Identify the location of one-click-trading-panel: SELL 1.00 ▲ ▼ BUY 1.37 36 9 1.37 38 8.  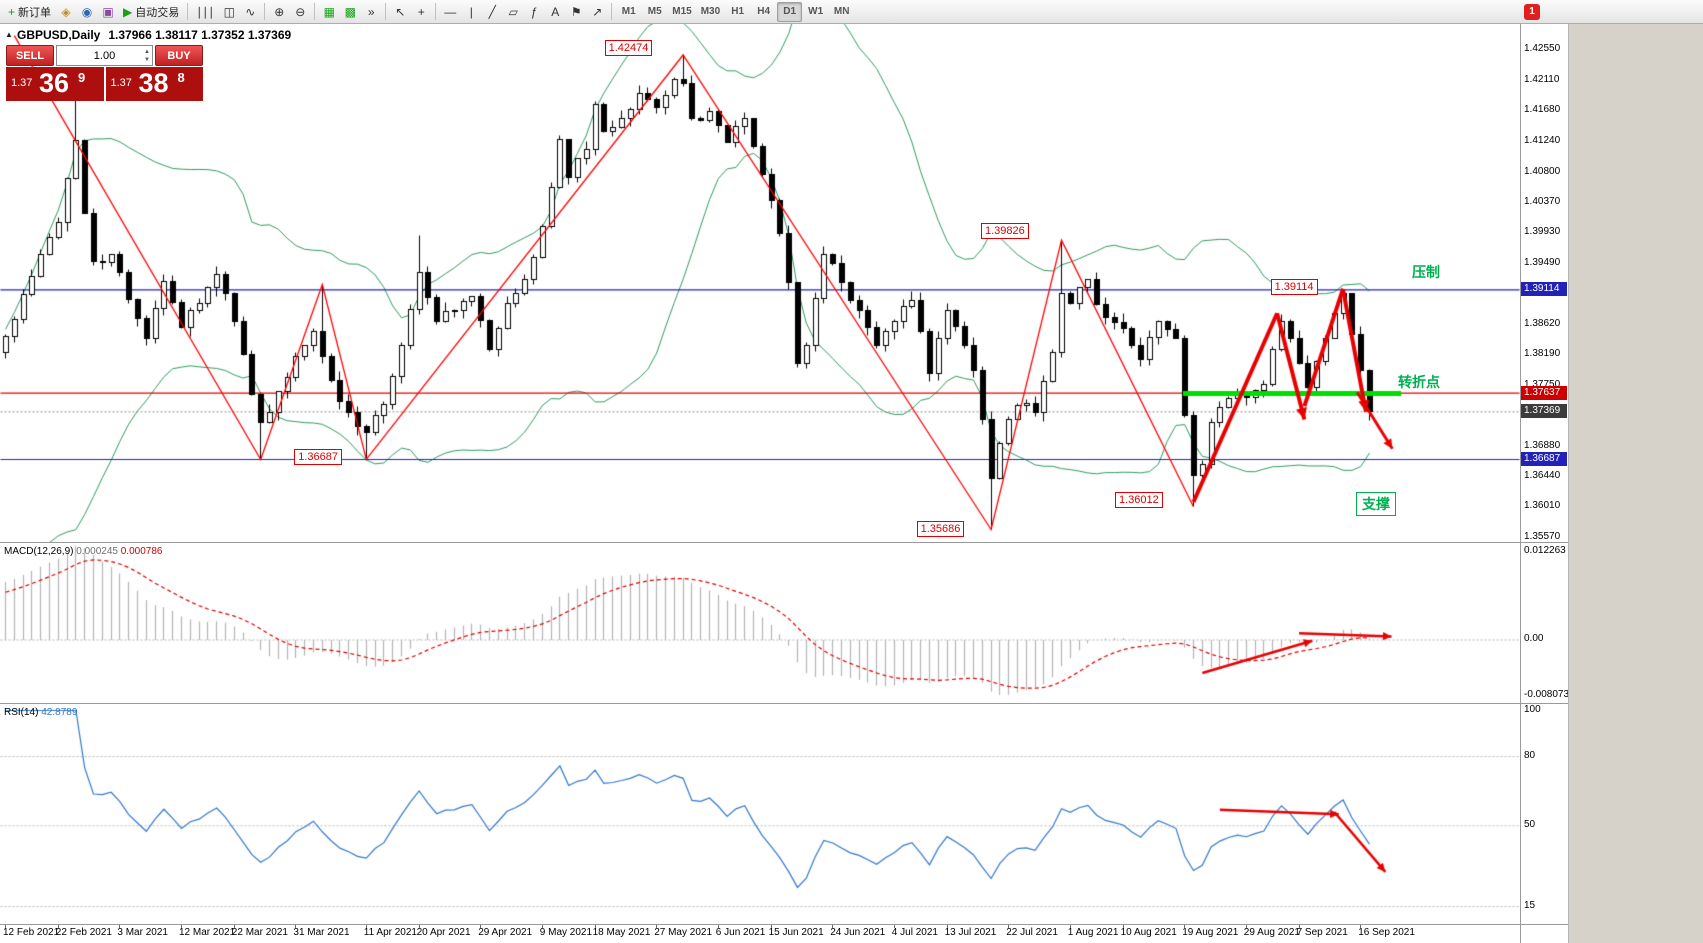
(104, 73).